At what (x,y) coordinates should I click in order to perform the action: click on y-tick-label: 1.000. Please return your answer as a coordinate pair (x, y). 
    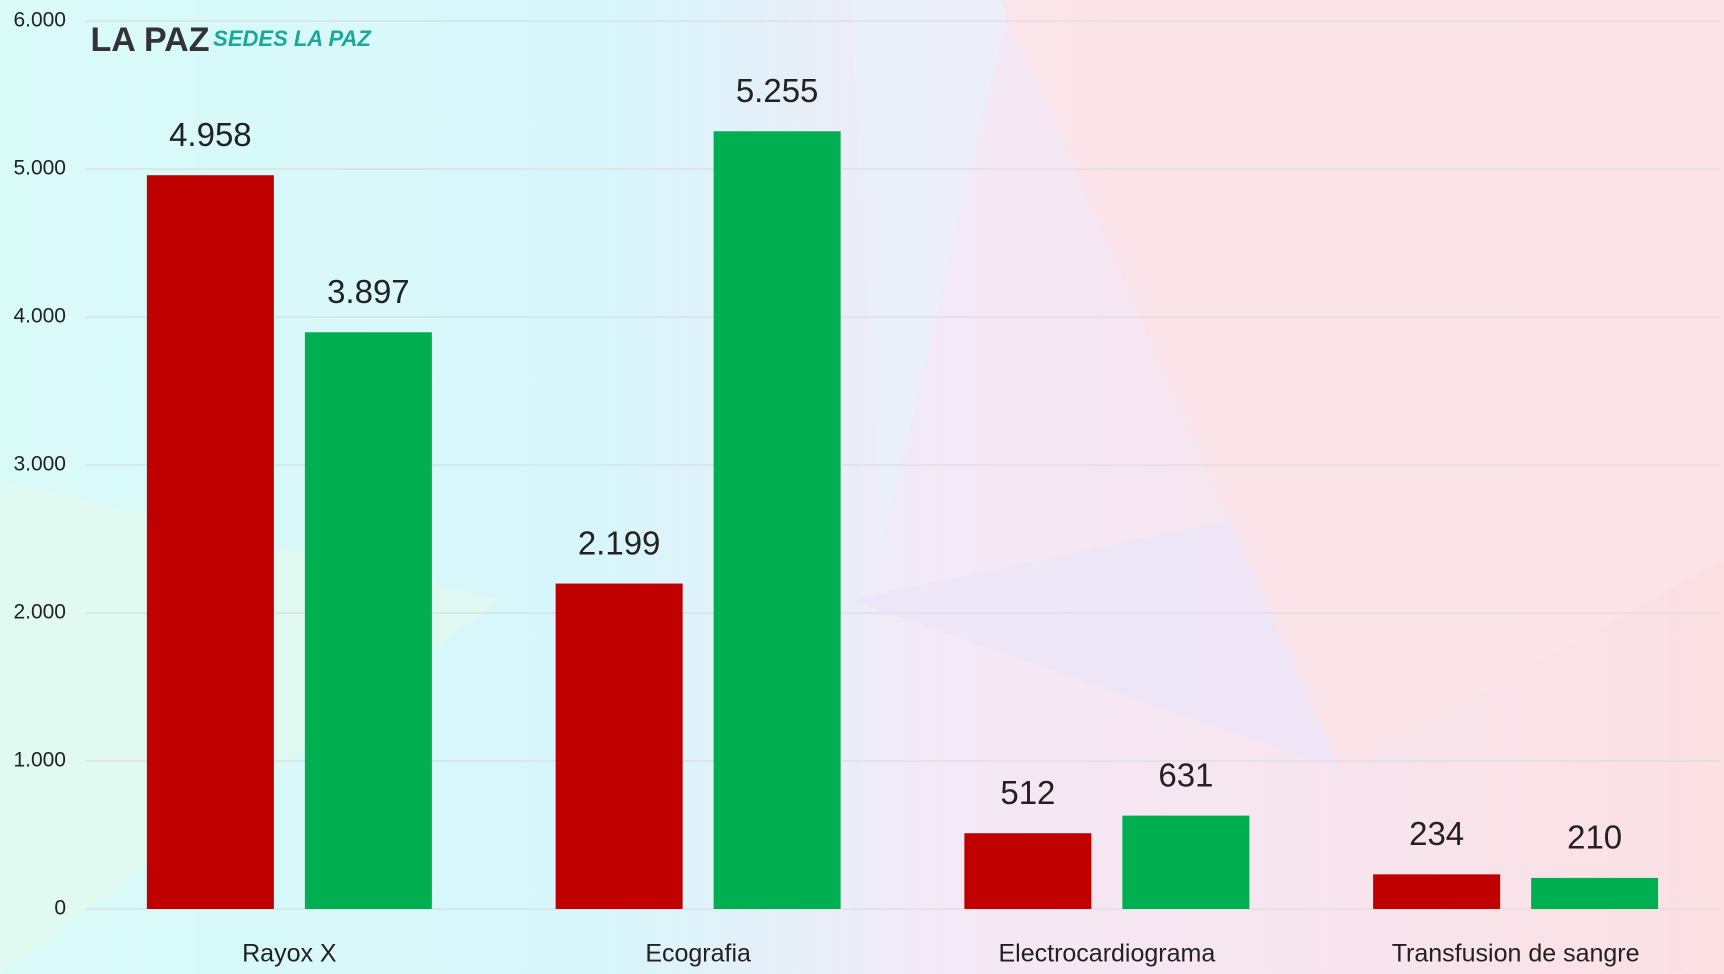
    Looking at the image, I should click on (39, 760).